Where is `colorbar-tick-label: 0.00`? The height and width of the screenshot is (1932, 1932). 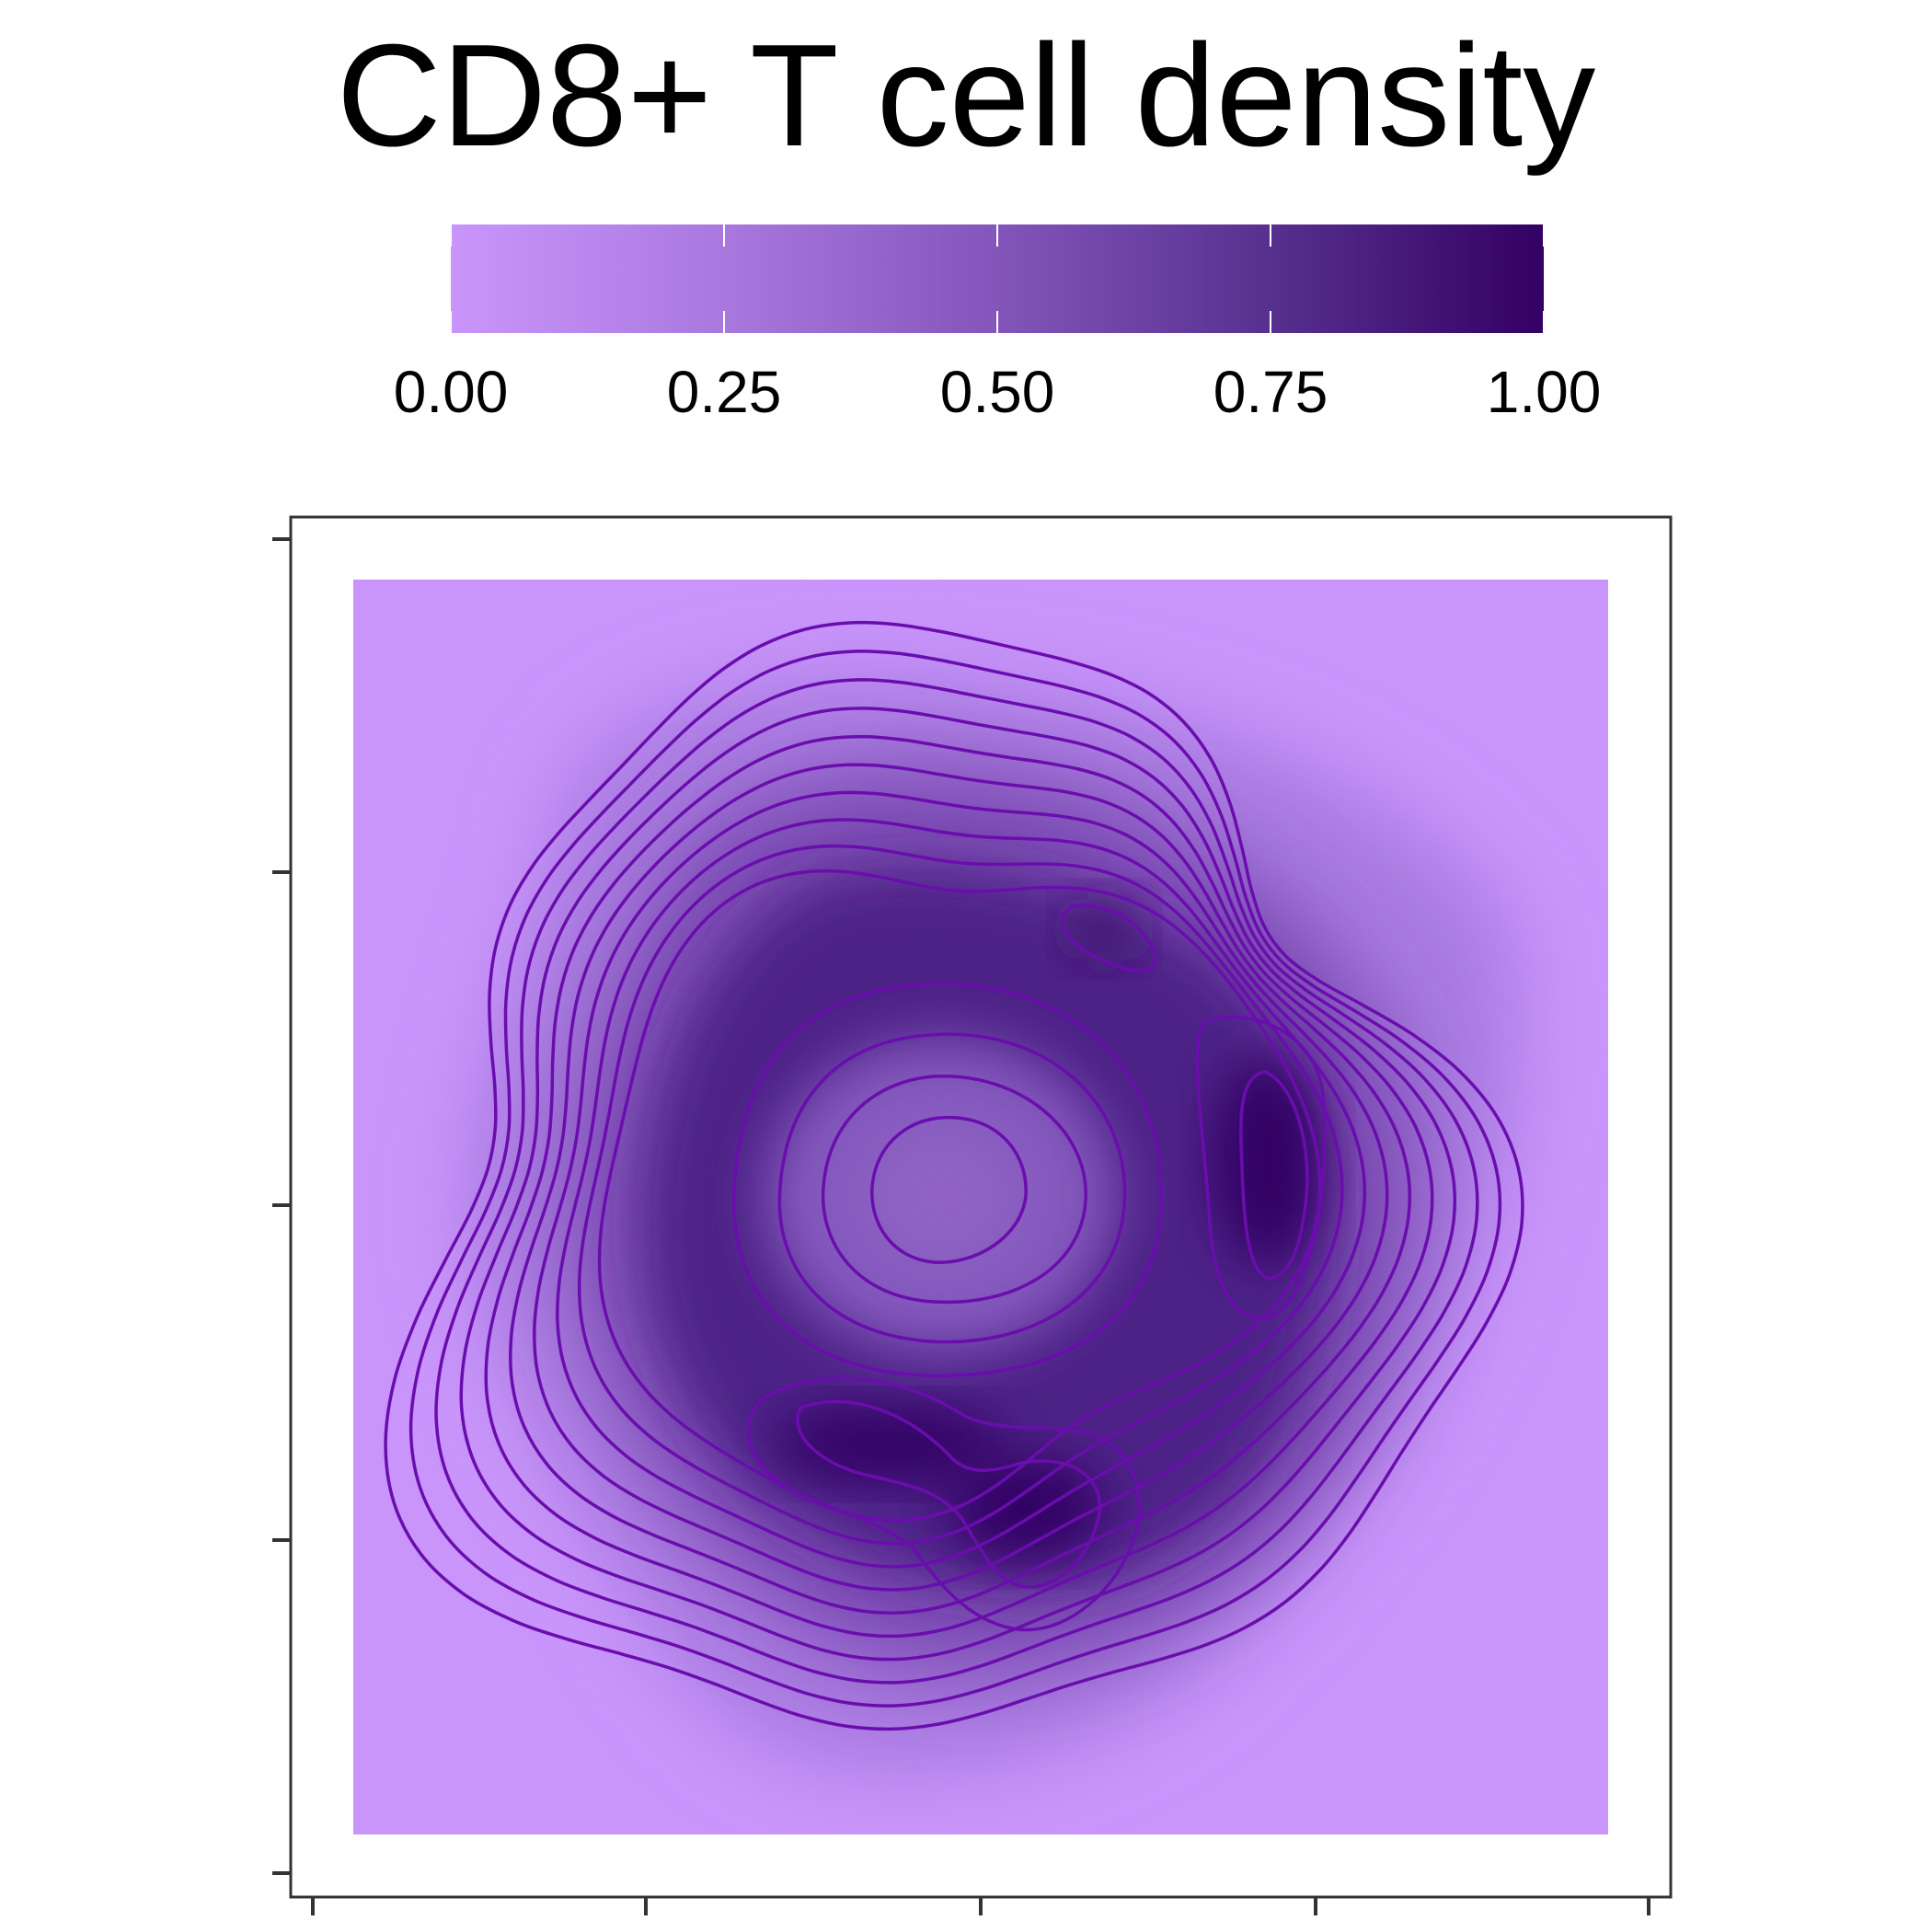 colorbar-tick-label: 0.00 is located at coordinates (451, 392).